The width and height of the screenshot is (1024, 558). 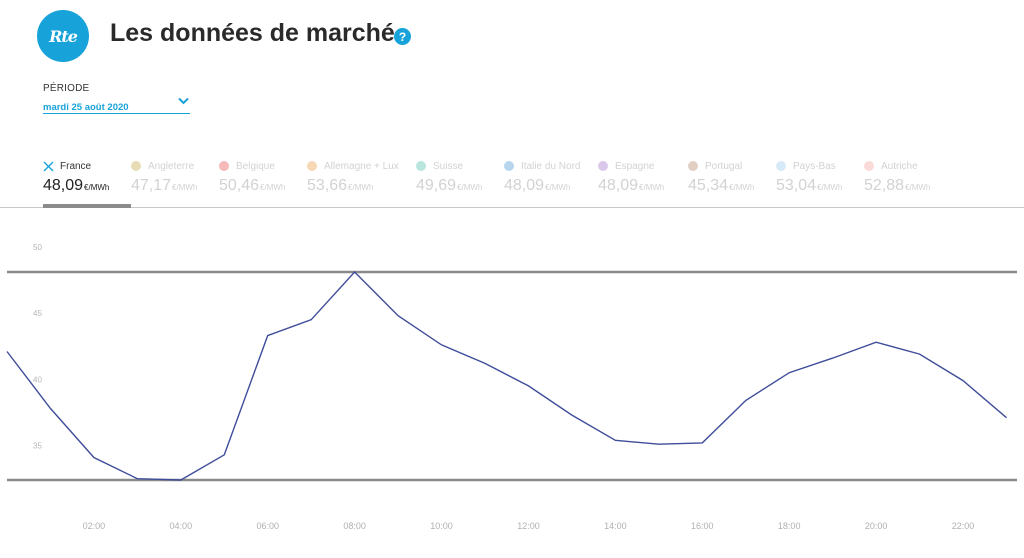 I want to click on country-price: 49,69€/MWh, so click(x=449, y=186).